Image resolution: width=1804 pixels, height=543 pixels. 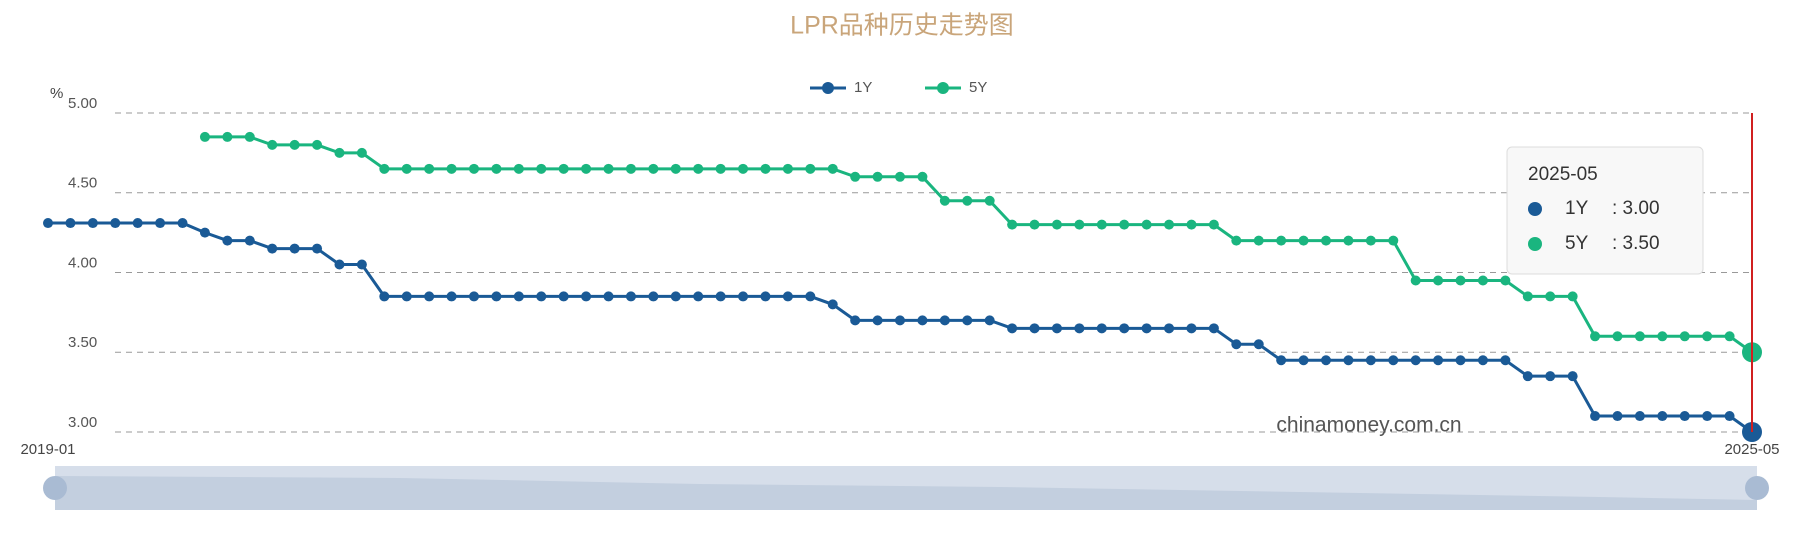 I want to click on legend-label: 5Y, so click(x=978, y=87).